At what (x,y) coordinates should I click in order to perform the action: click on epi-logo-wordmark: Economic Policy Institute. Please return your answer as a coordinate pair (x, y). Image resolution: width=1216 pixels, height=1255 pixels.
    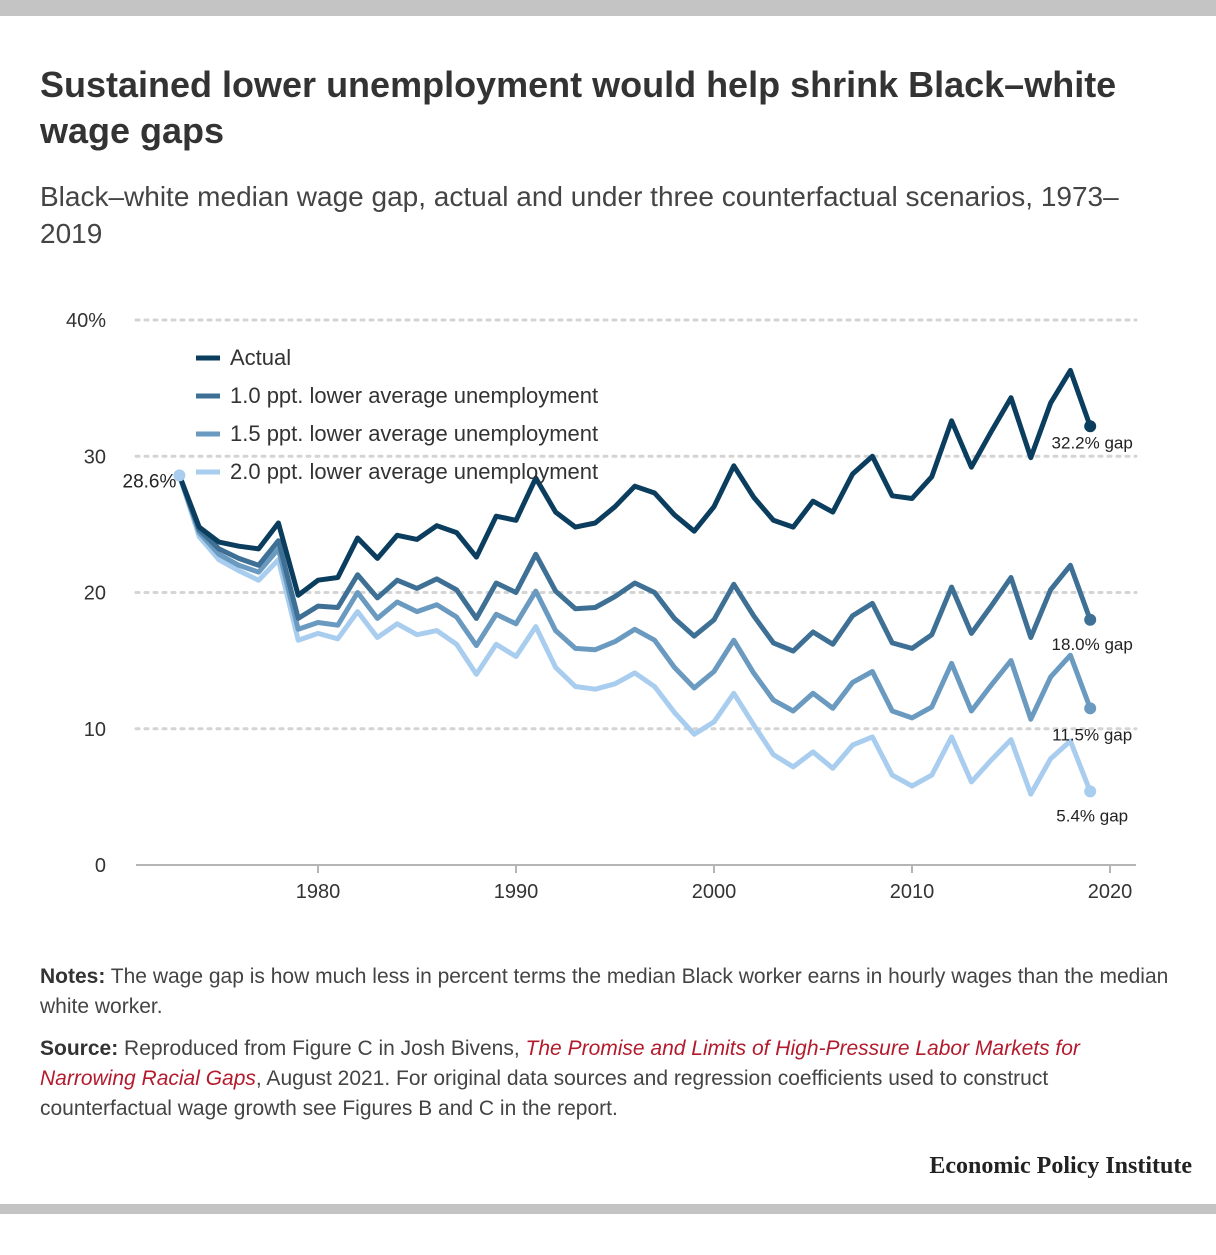
    Looking at the image, I should click on (1060, 1166).